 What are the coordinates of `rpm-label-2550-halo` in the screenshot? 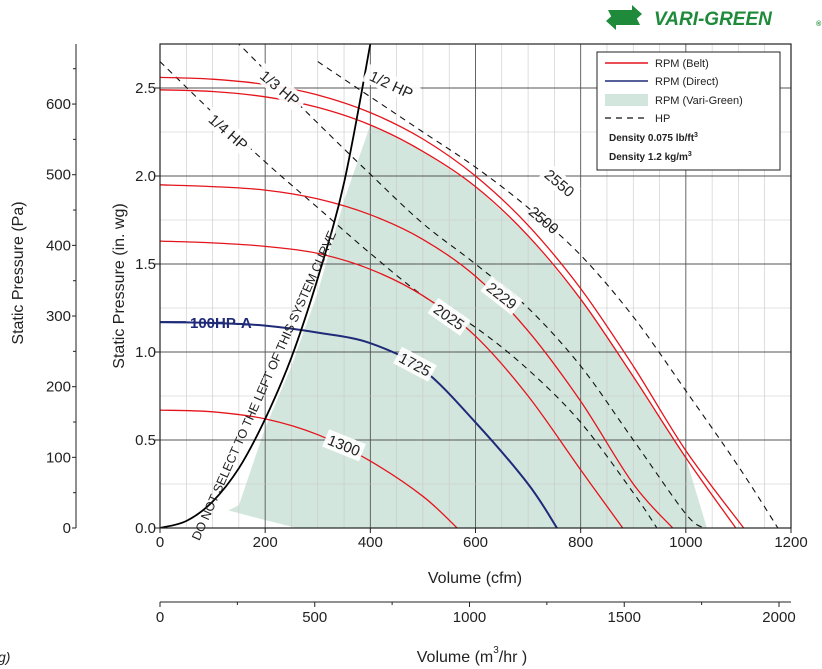 It's located at (559, 183).